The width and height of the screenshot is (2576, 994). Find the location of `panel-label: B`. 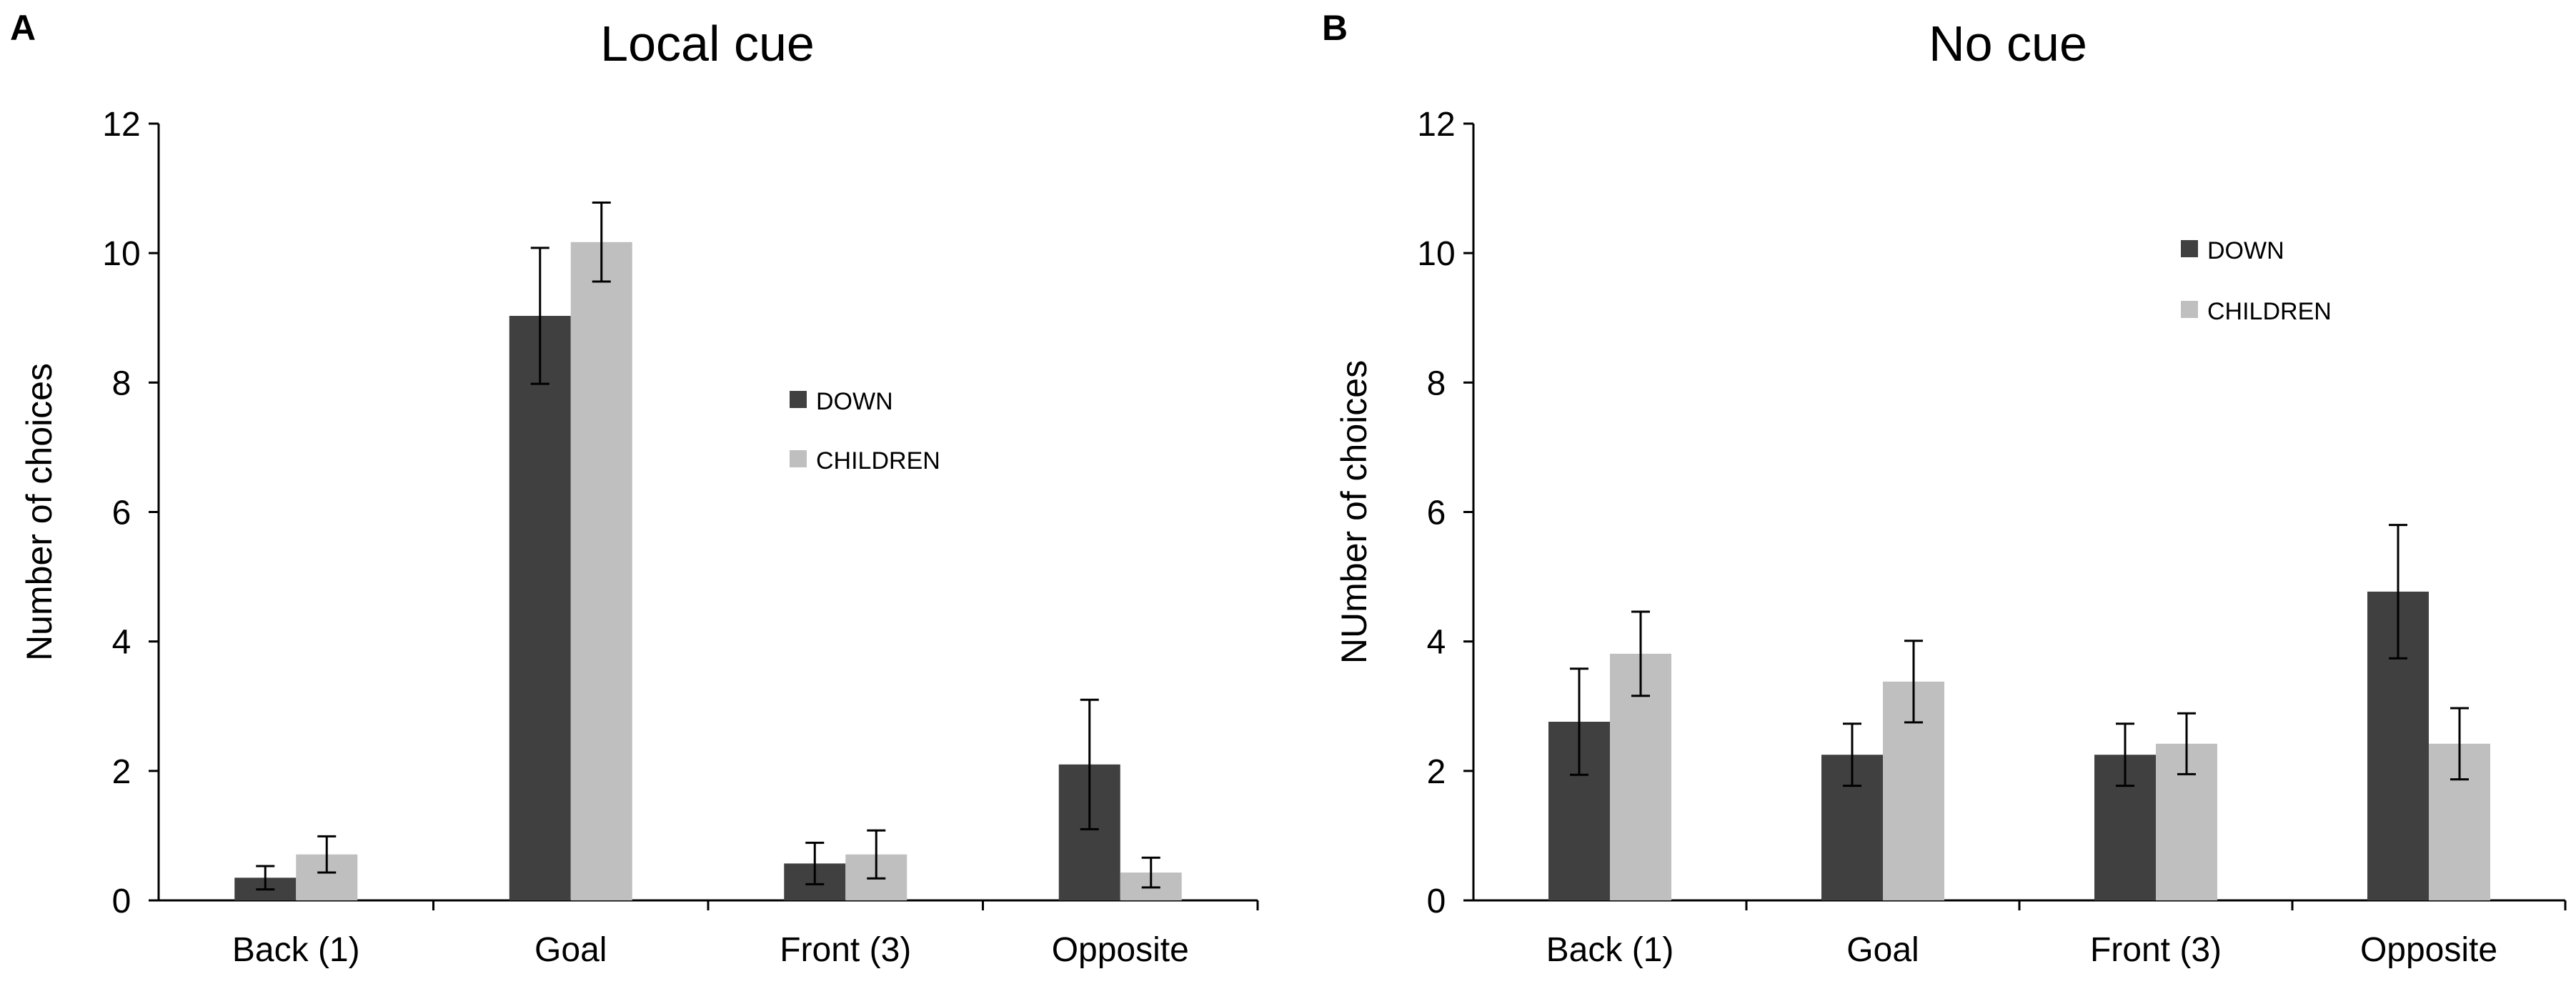

panel-label: B is located at coordinates (1335, 28).